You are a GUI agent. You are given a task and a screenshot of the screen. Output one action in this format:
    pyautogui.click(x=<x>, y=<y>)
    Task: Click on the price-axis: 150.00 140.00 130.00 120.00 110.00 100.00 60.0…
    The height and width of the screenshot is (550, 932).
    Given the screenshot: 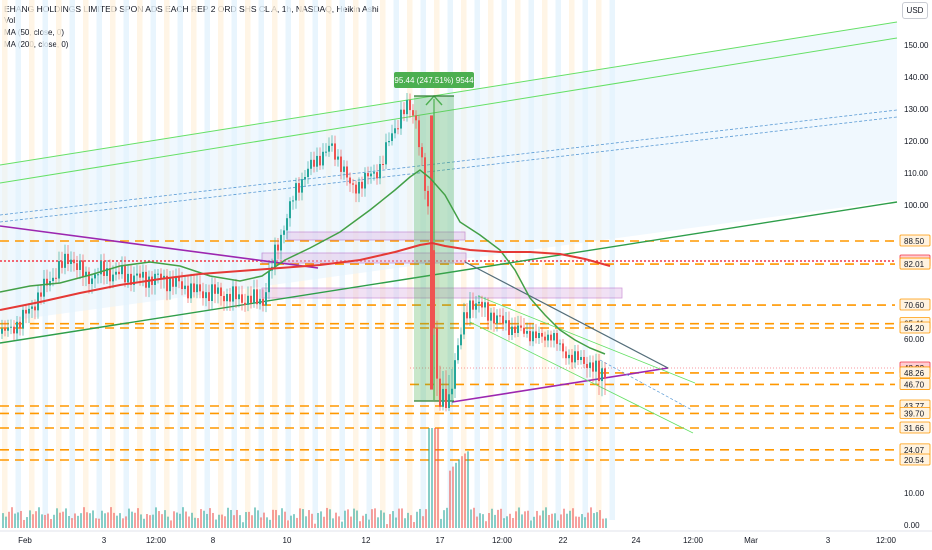 What is the action you would take?
    pyautogui.click(x=915, y=285)
    